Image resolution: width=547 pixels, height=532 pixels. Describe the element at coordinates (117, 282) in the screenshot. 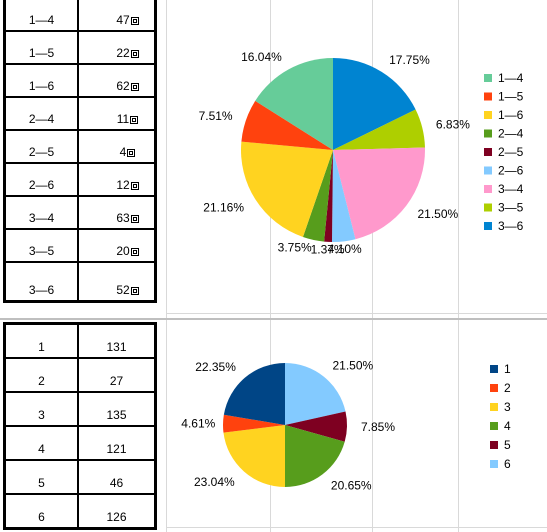

I see `count-cell: 52` at that location.